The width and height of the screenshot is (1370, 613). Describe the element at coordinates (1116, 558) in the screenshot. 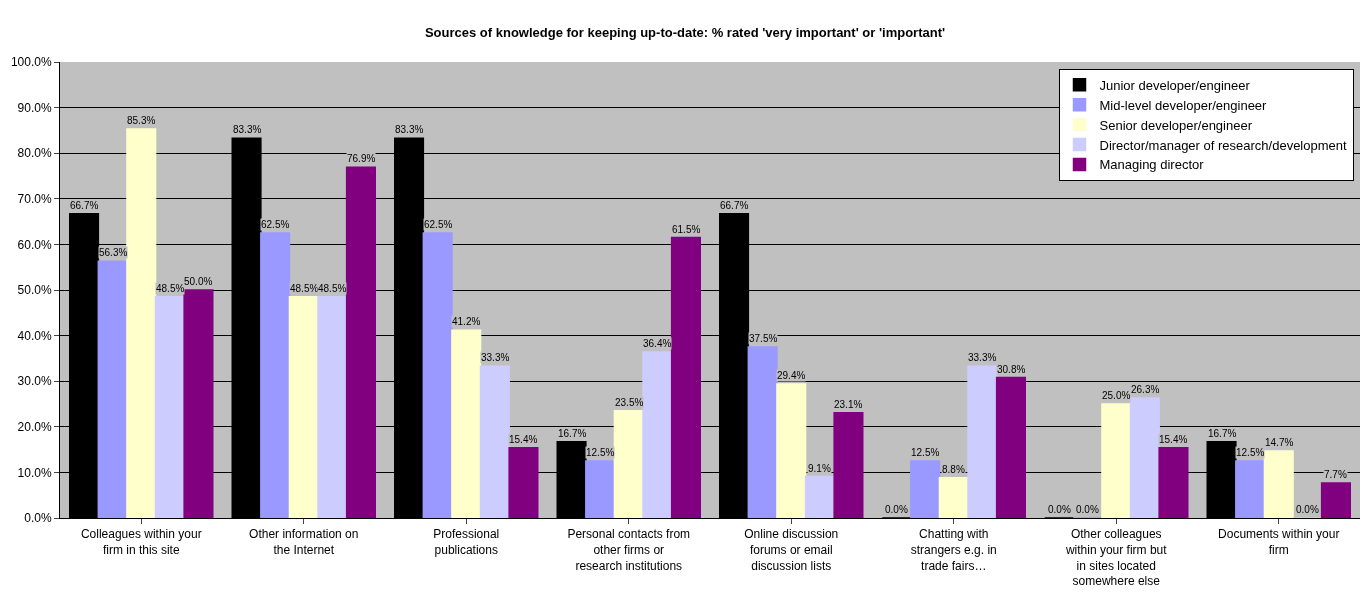

I see `x-tick-label: Other colleagues within your firm but in sites located somewhere else` at that location.